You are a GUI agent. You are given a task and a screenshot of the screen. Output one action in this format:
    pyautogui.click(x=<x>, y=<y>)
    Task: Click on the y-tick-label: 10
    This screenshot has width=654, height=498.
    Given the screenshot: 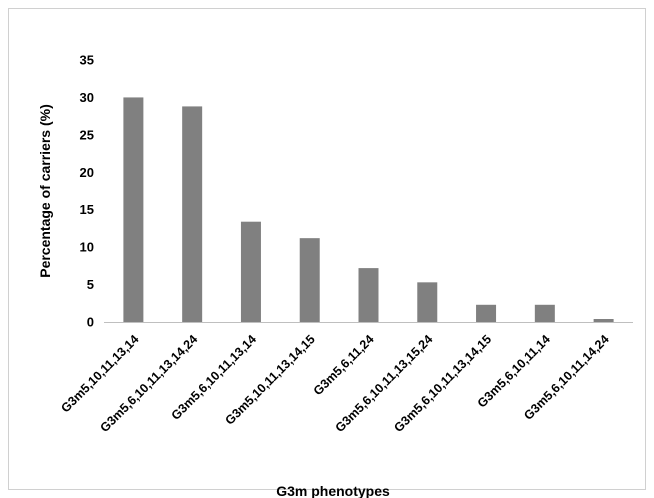 What is the action you would take?
    pyautogui.click(x=87, y=247)
    